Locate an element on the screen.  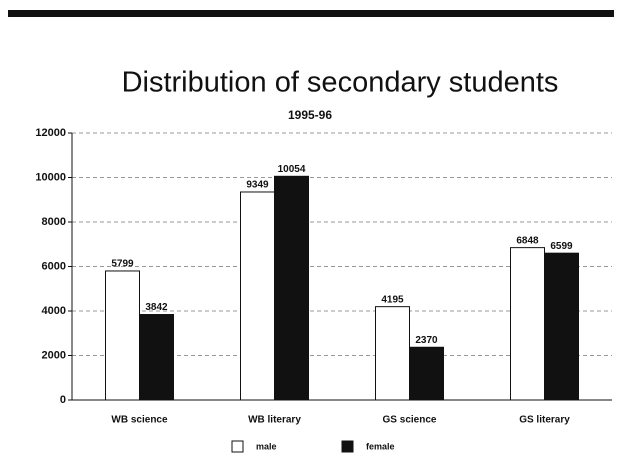
y-tick-label: 4000 is located at coordinates (54, 311).